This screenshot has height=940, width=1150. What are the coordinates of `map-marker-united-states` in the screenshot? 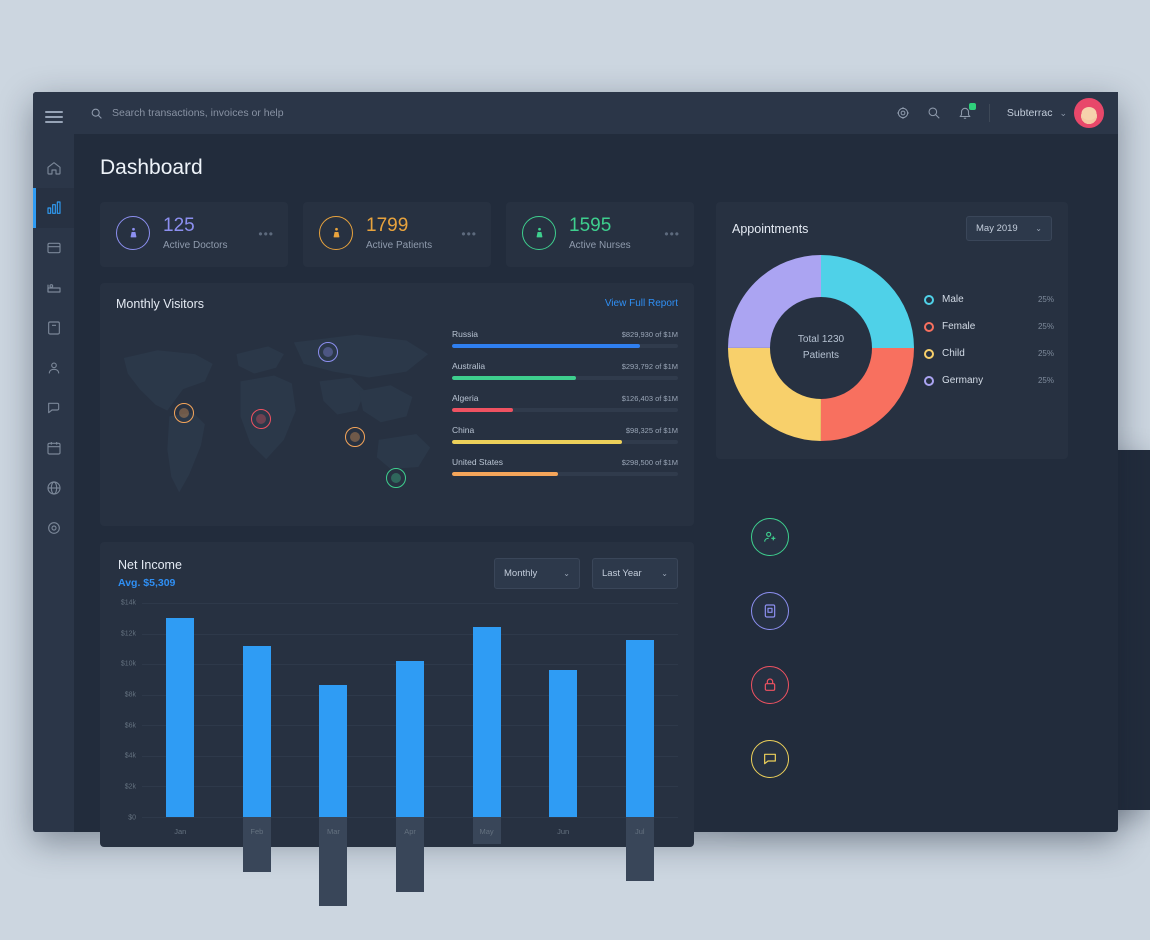 It's located at (183, 413).